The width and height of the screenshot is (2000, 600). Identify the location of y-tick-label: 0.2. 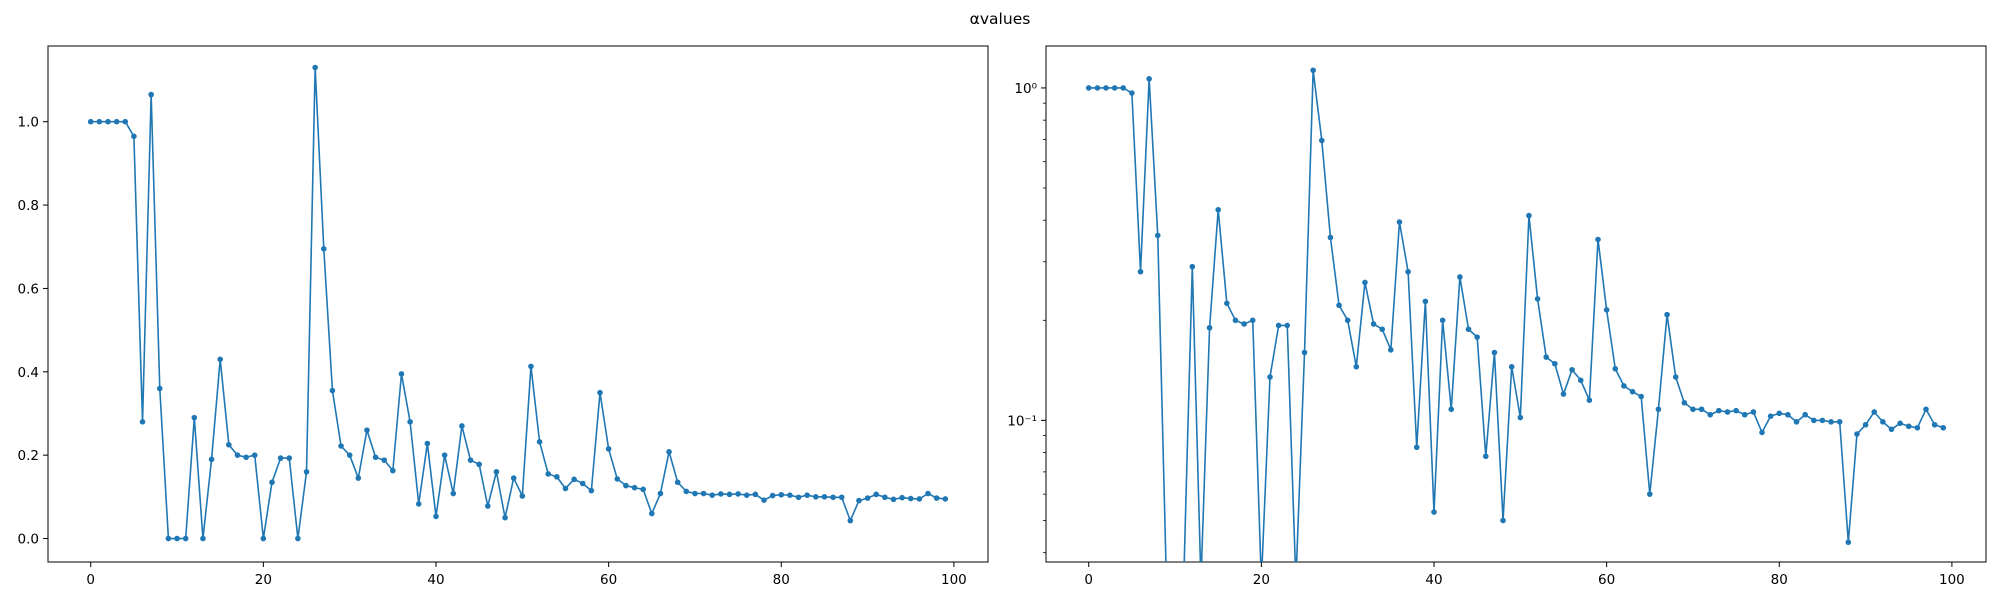
(28, 456).